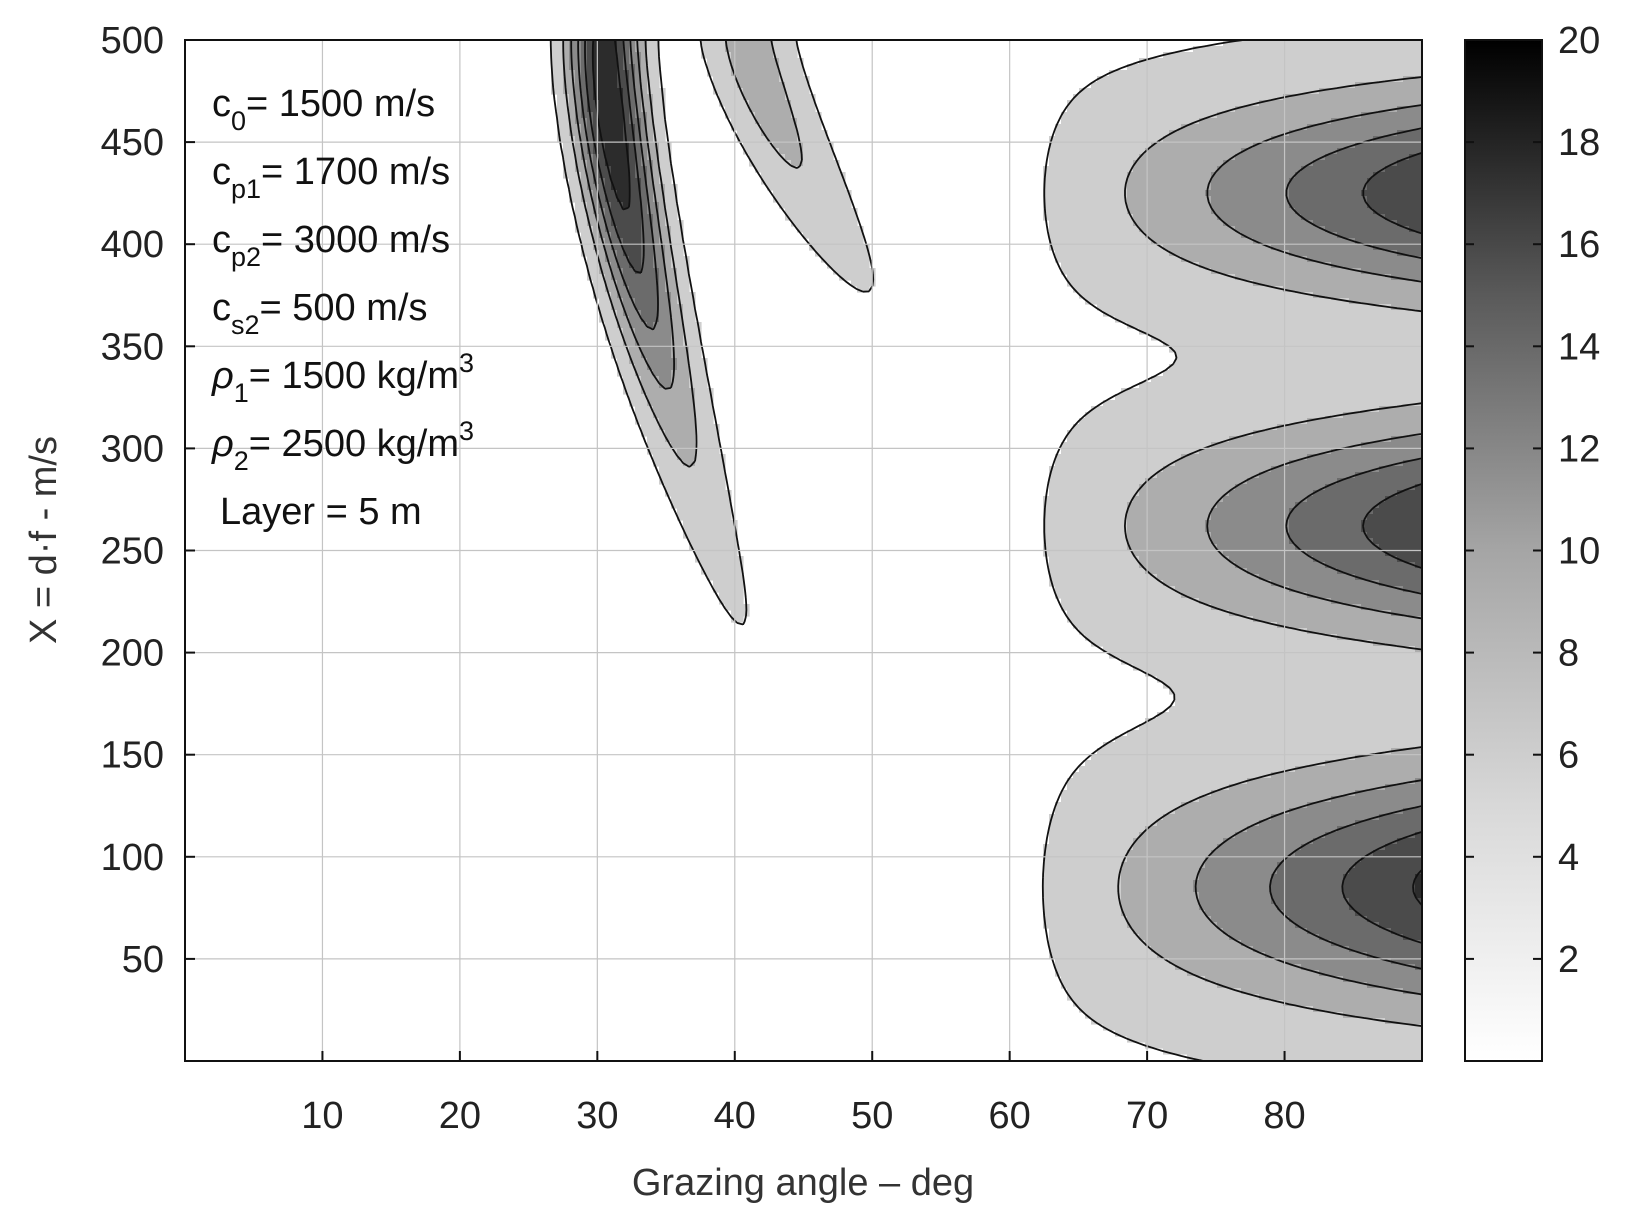 This screenshot has height=1222, width=1625. I want to click on annotation-text: = 1500 kg/m, so click(354, 376).